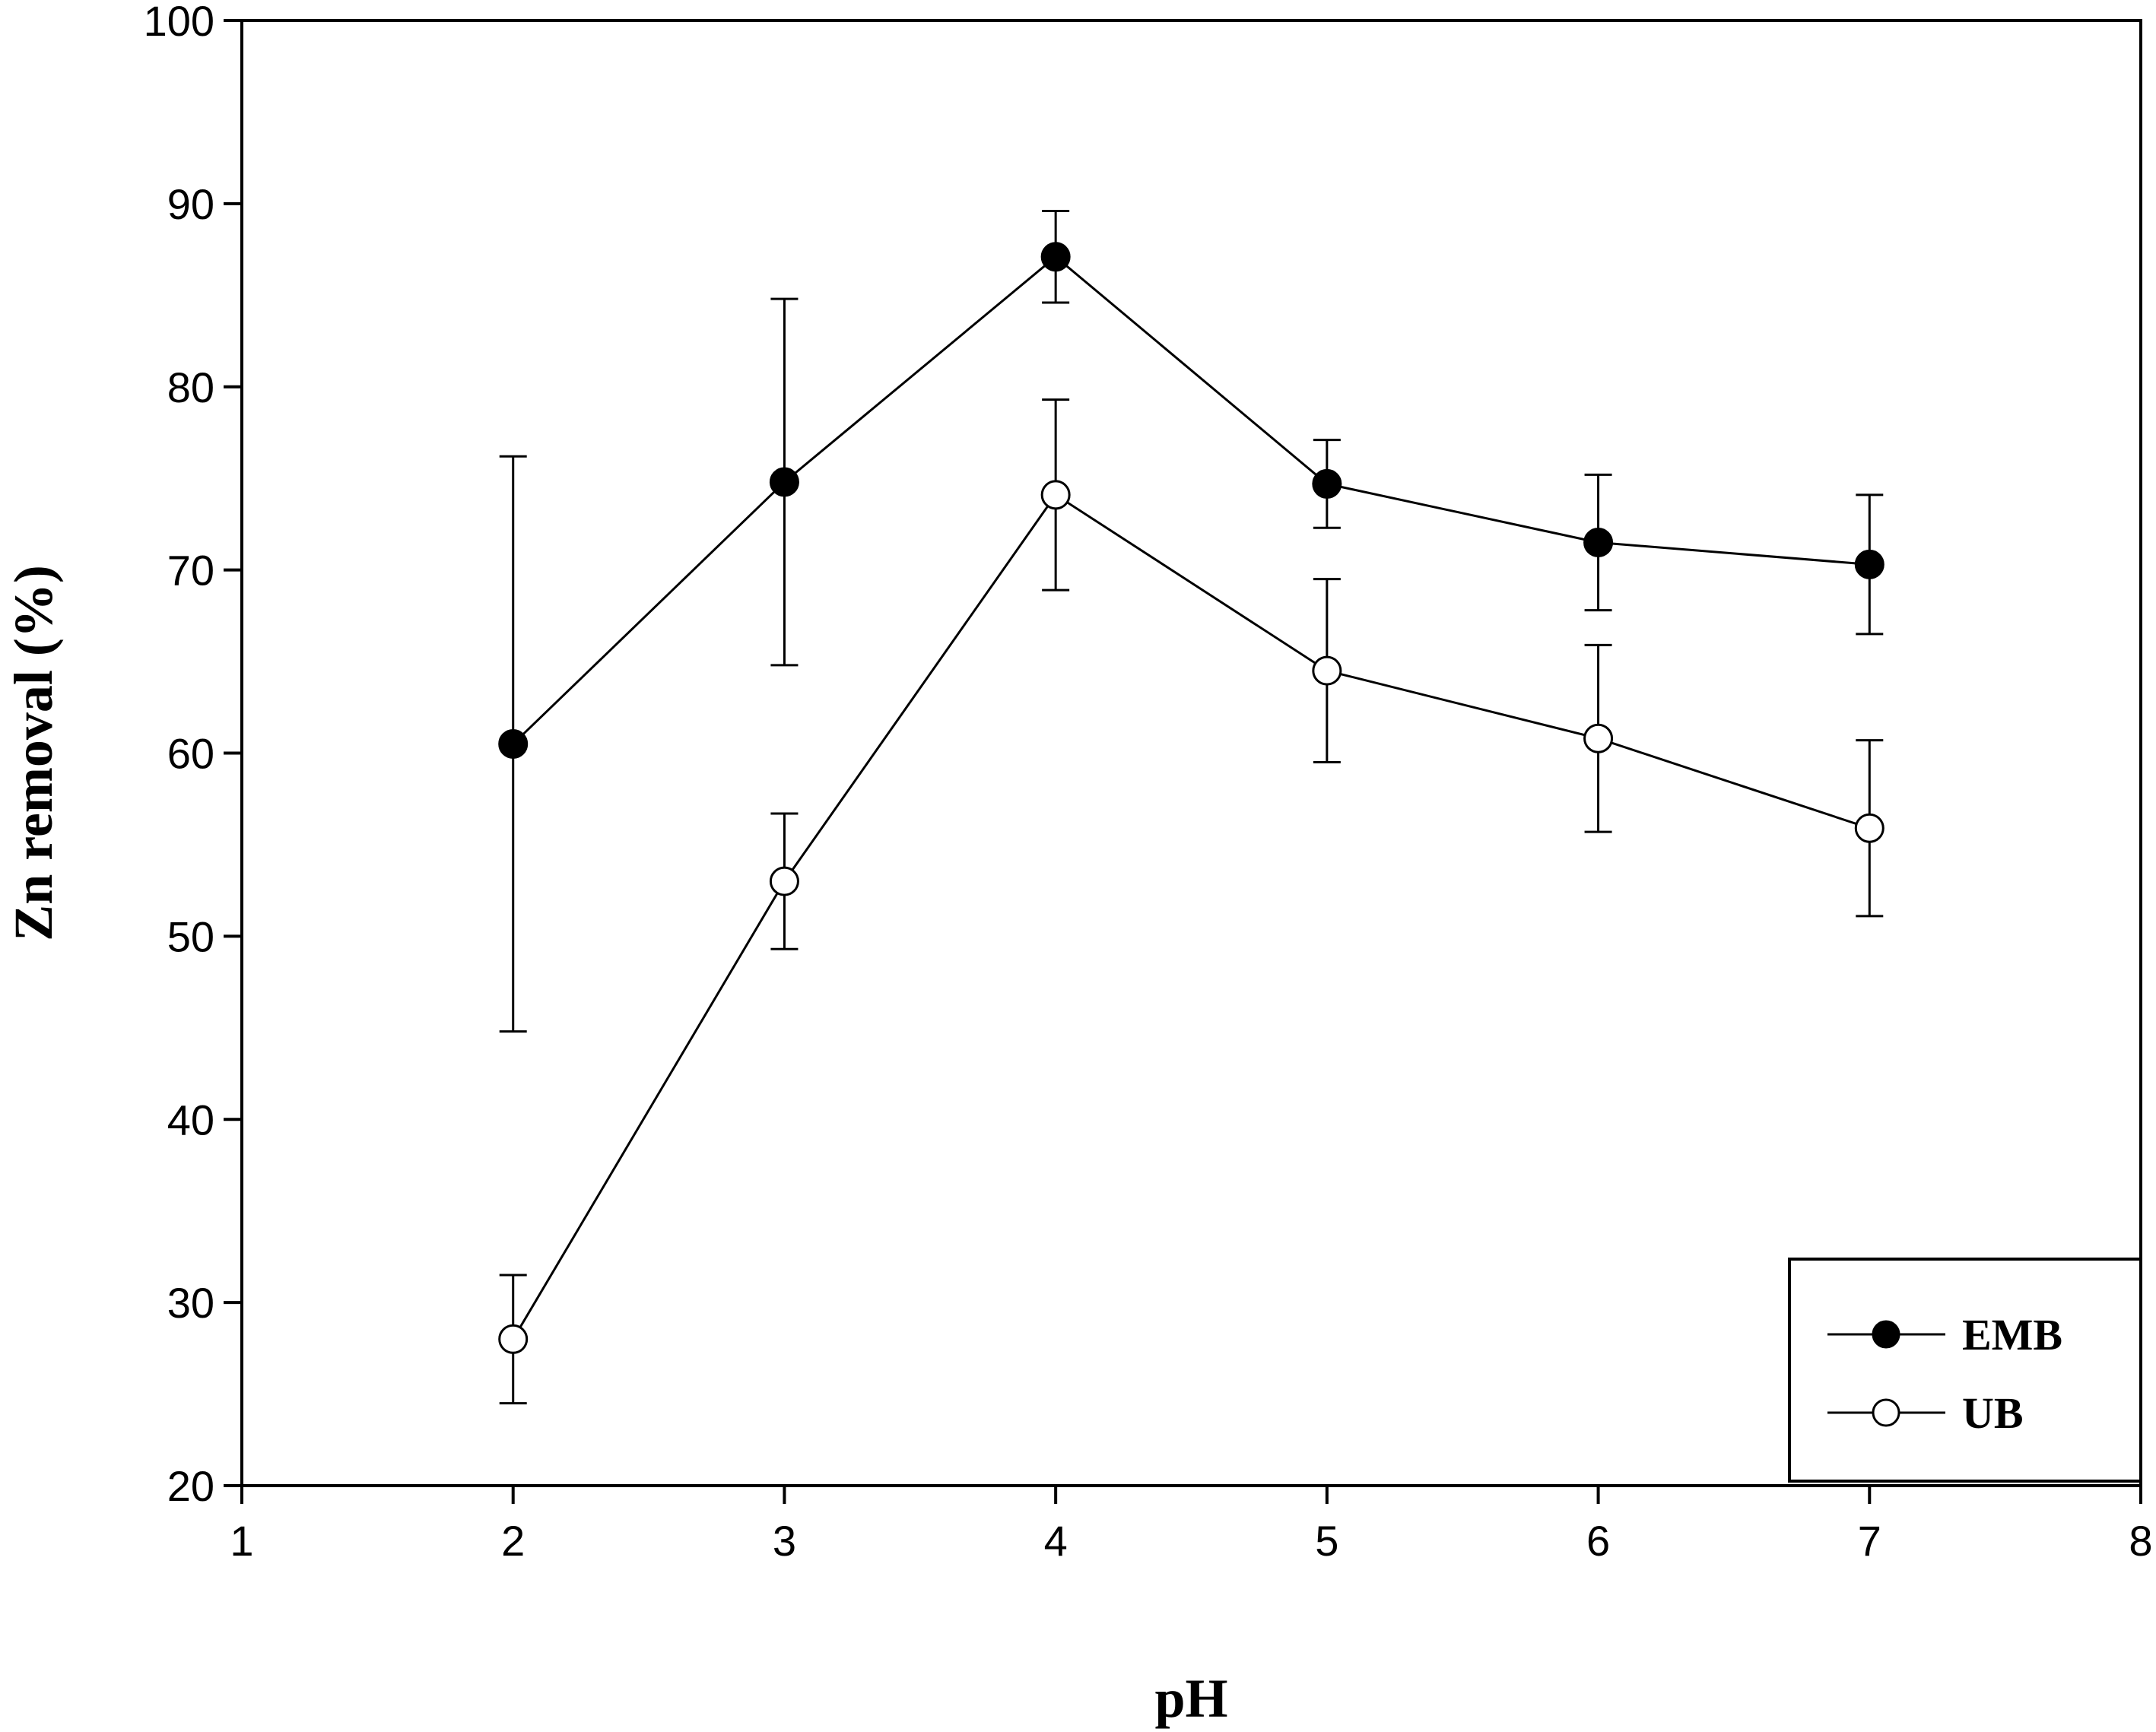  Describe the element at coordinates (2140, 1541) in the screenshot. I see `x-tick-label: 8` at that location.